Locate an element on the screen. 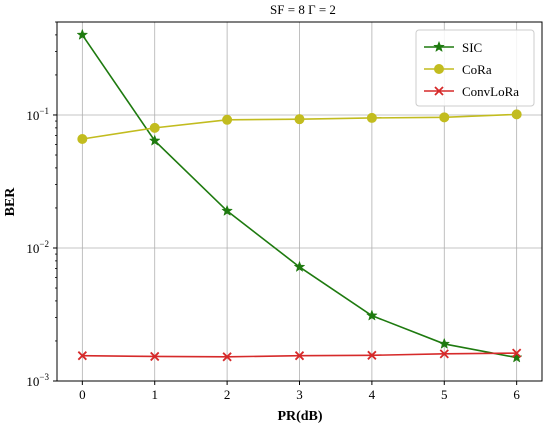 The width and height of the screenshot is (550, 428). x-axis-ticks: 0 1 2 3 4 5 6 is located at coordinates (299, 391).